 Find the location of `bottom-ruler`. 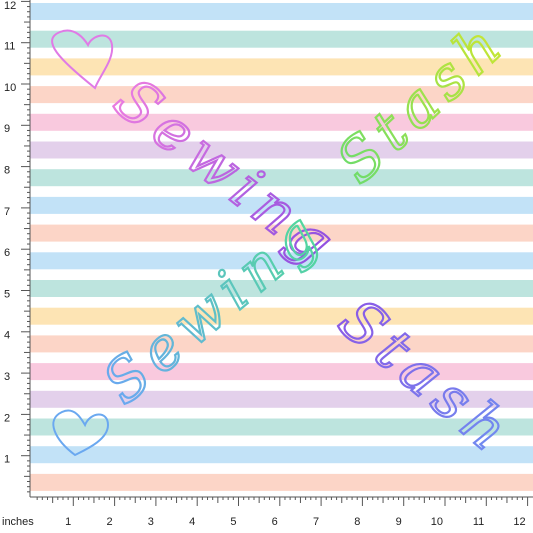

bottom-ruler is located at coordinates (266, 515).